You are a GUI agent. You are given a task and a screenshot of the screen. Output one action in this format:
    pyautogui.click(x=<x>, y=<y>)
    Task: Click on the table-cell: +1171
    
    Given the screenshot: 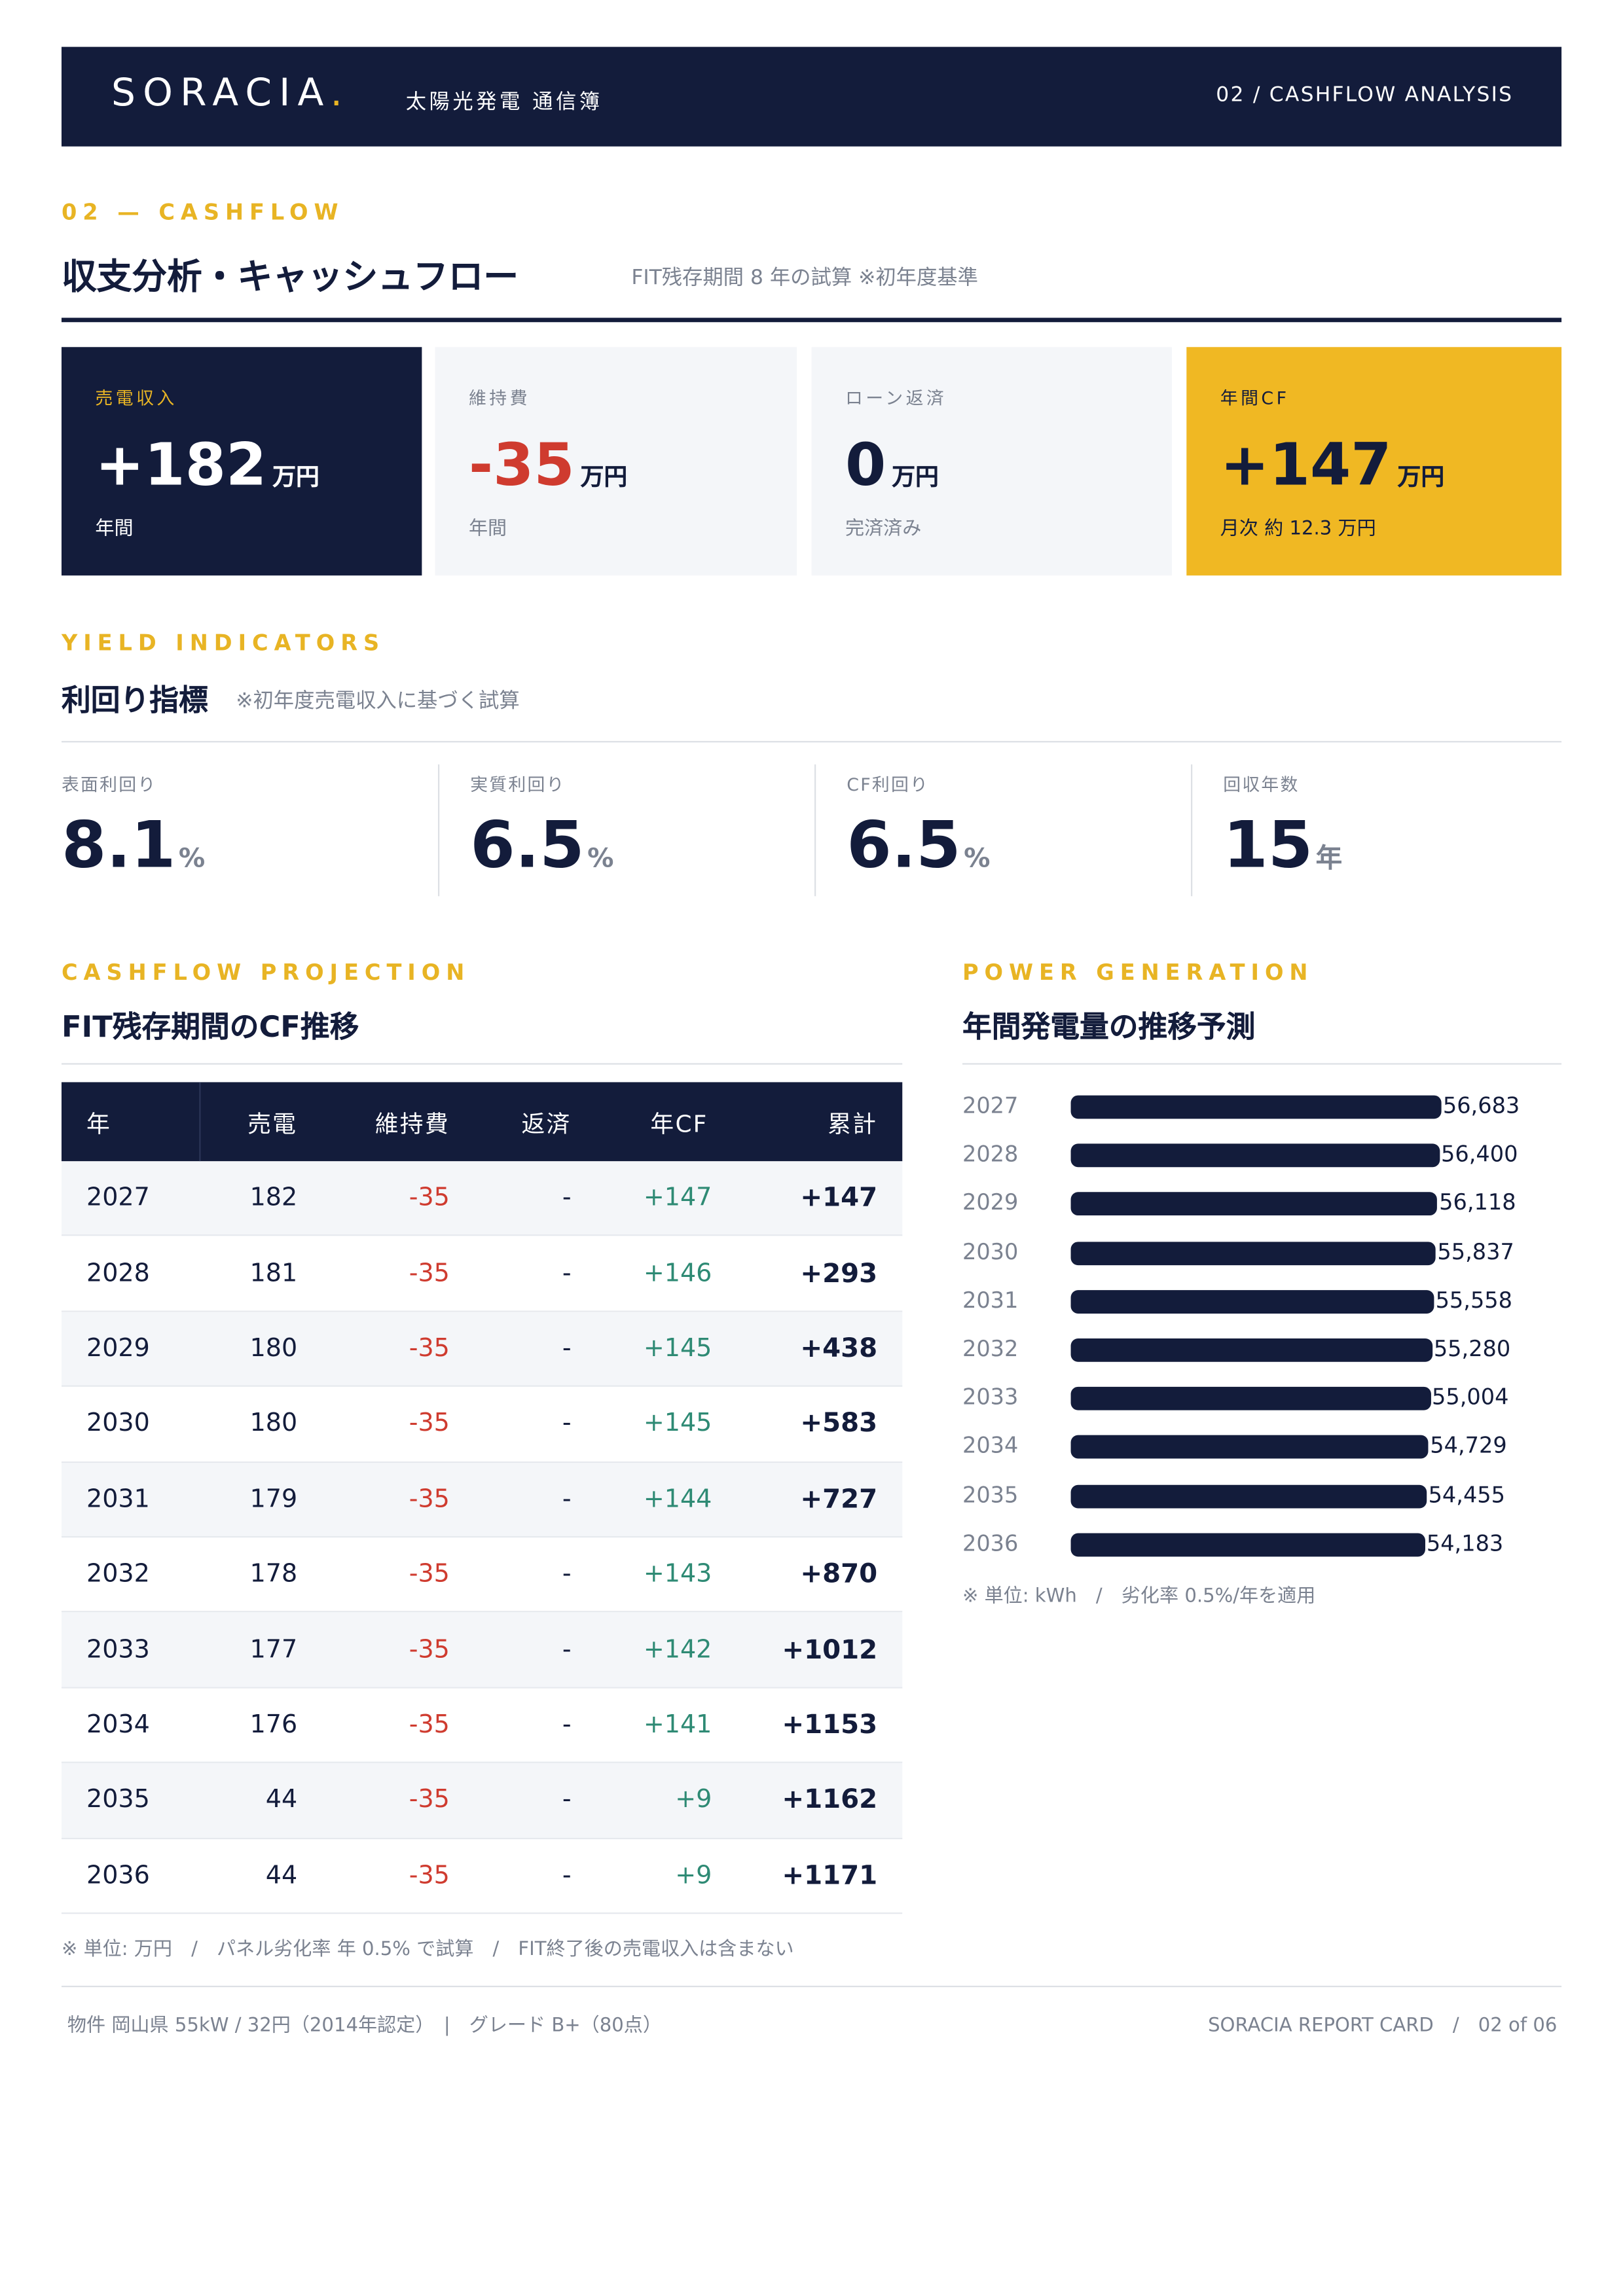 What is the action you would take?
    pyautogui.click(x=830, y=1876)
    